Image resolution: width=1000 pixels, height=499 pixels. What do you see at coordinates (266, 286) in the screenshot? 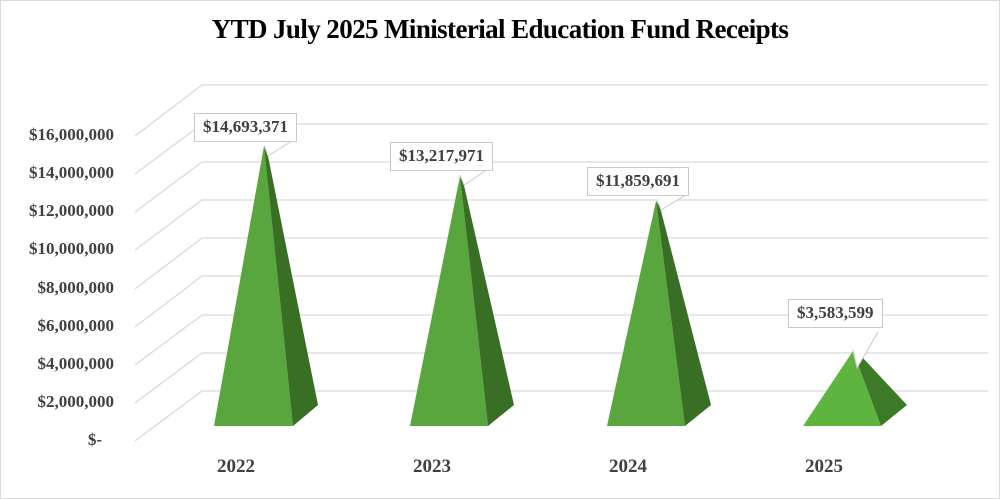
I see `bar-2022` at bounding box center [266, 286].